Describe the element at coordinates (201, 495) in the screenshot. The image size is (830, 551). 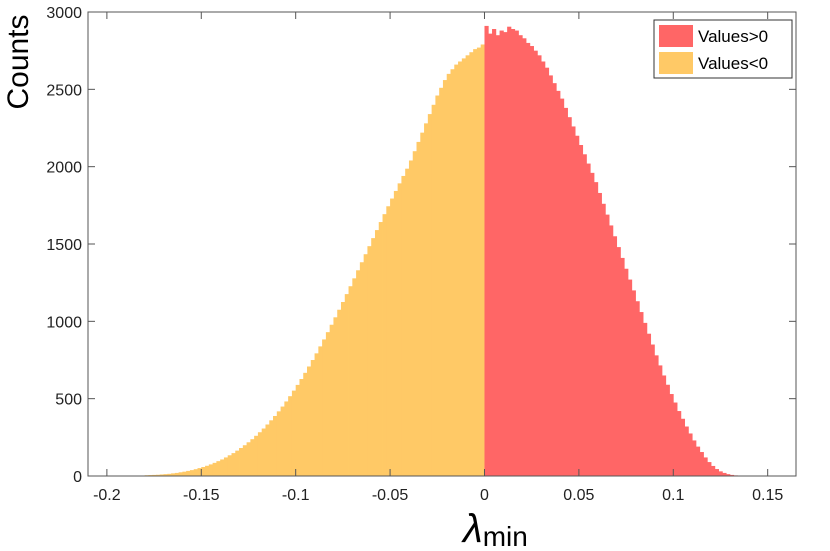
I see `x-tick-label: -0.15` at that location.